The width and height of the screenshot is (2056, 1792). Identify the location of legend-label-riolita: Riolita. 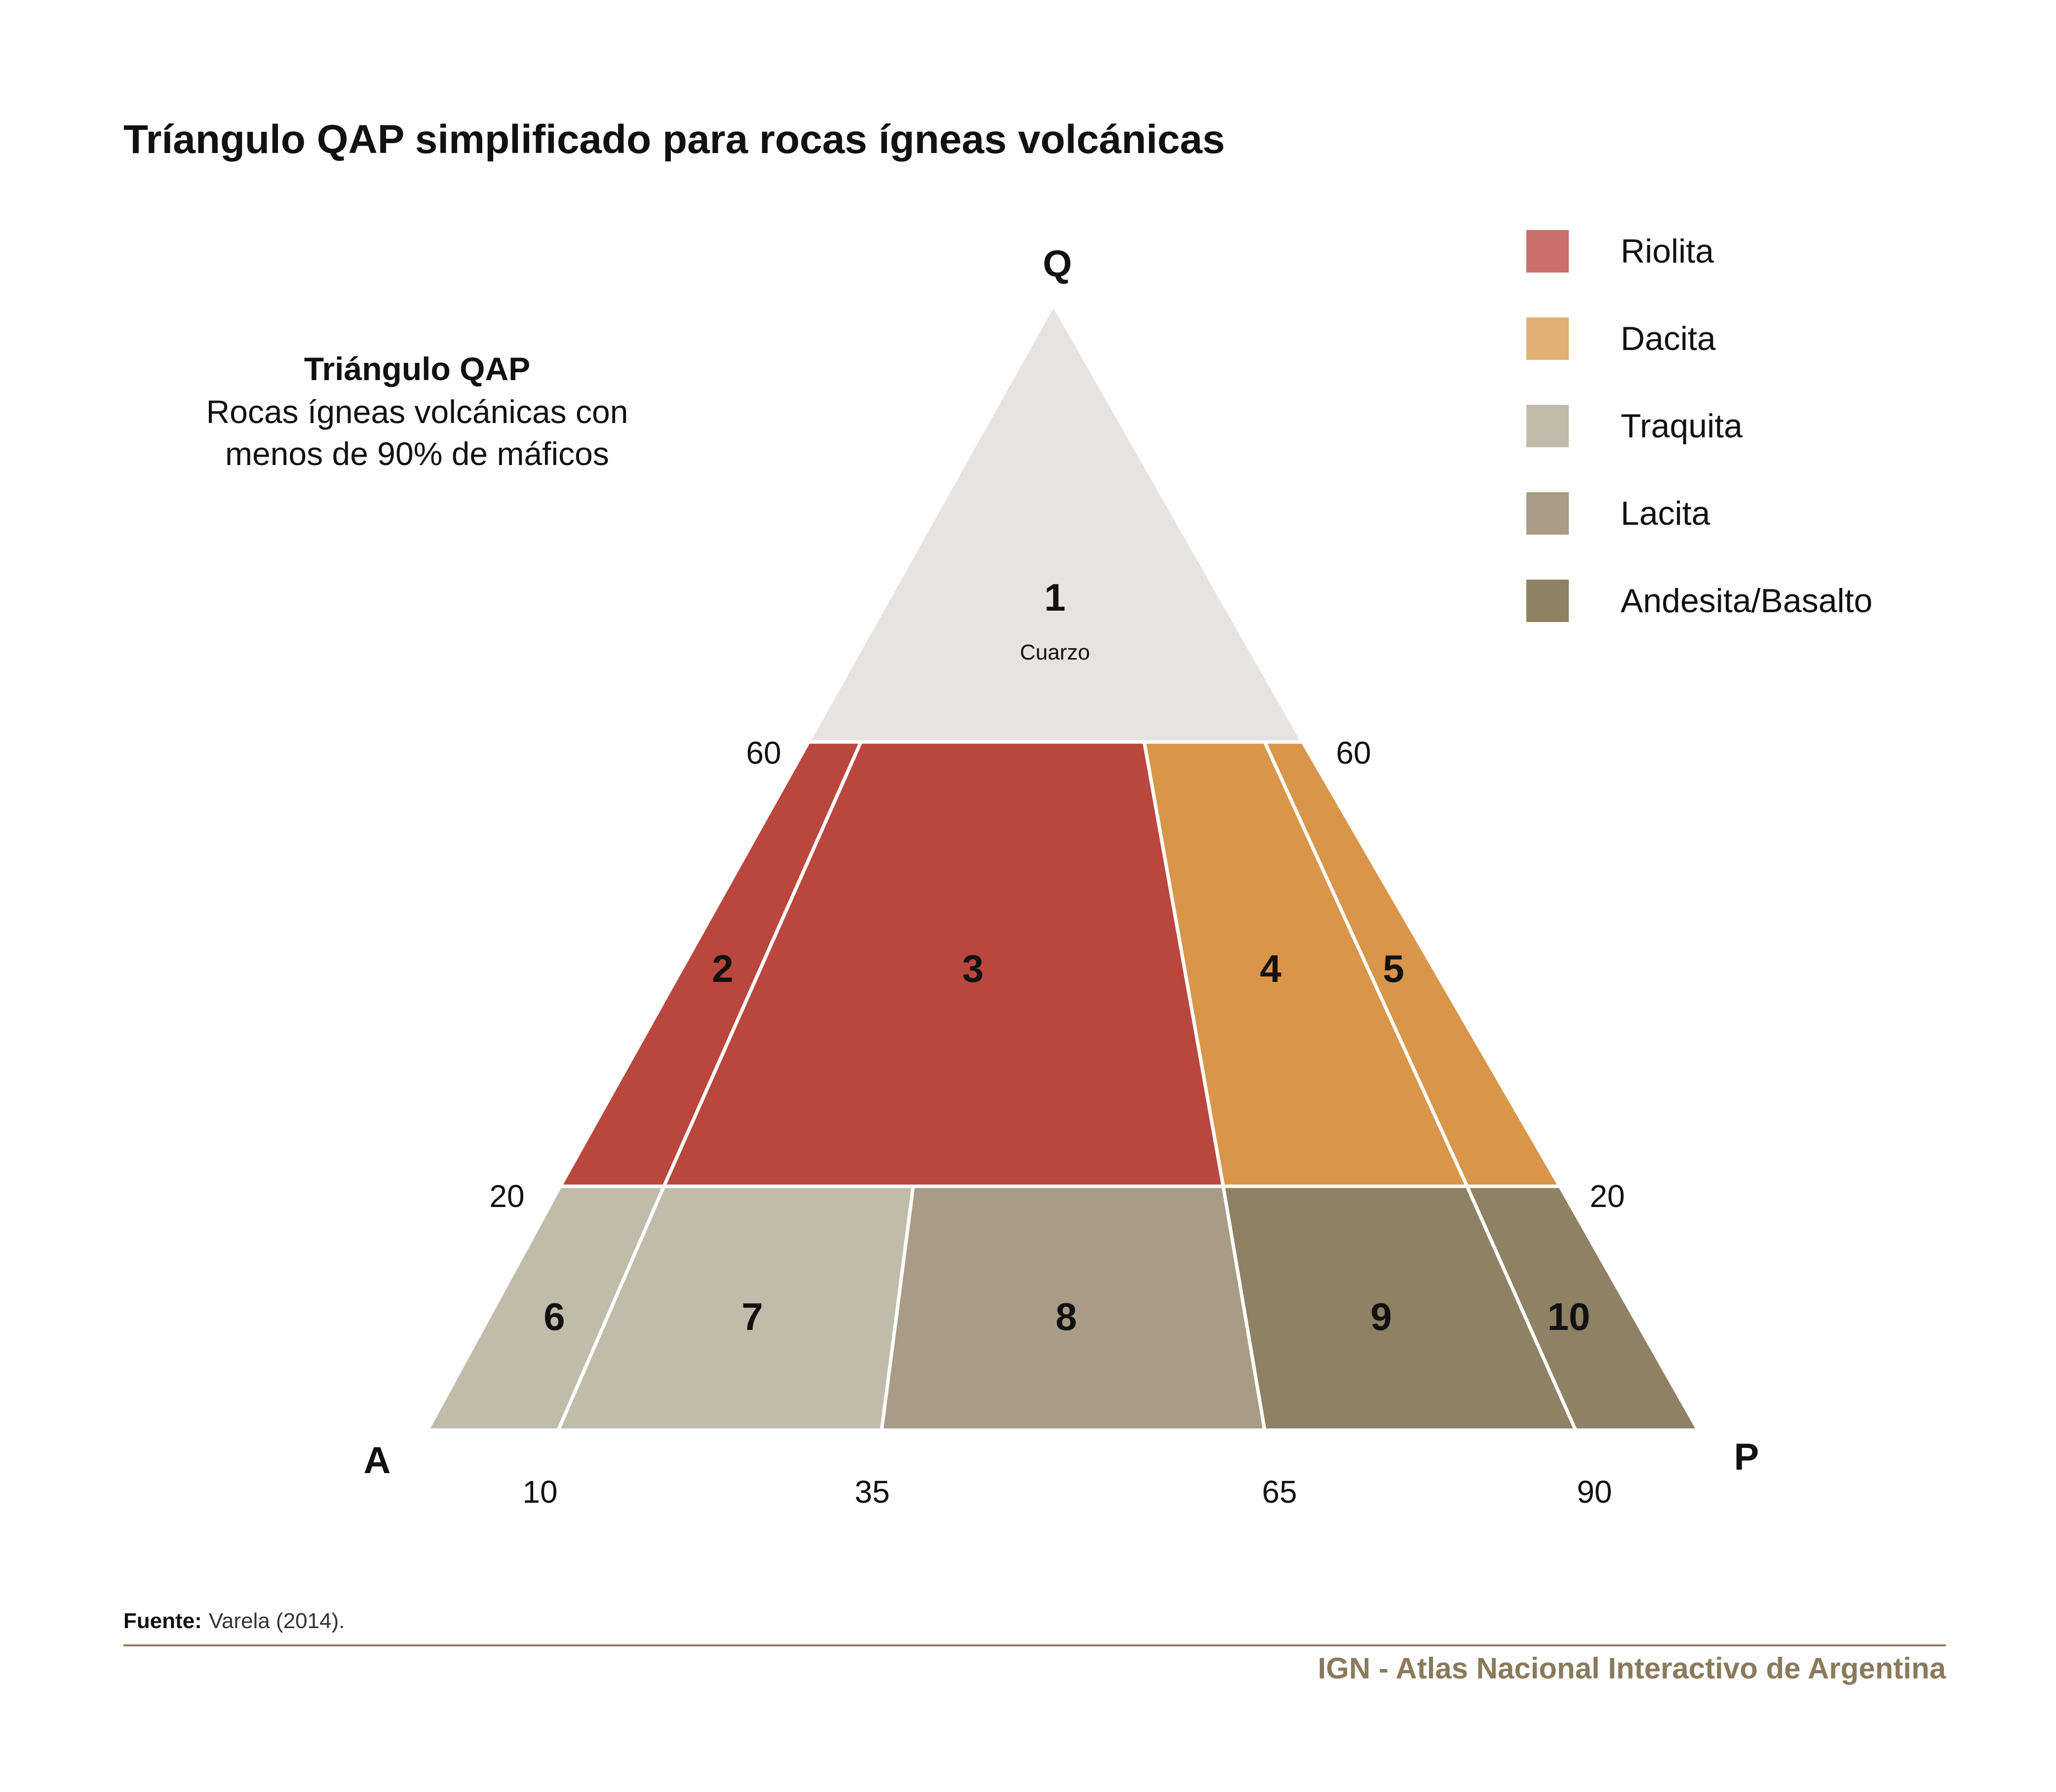
(1667, 251).